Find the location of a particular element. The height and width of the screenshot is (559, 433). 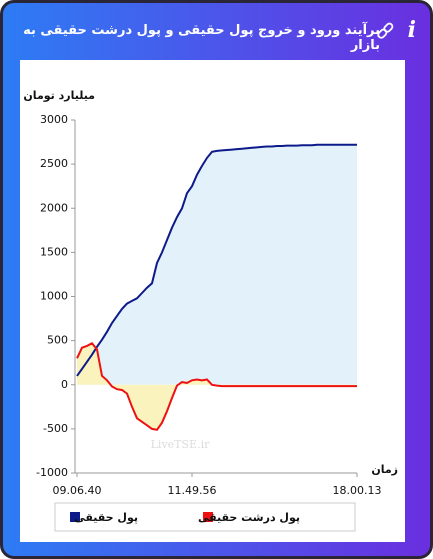

y-tick-label: 0 is located at coordinates (64, 384).